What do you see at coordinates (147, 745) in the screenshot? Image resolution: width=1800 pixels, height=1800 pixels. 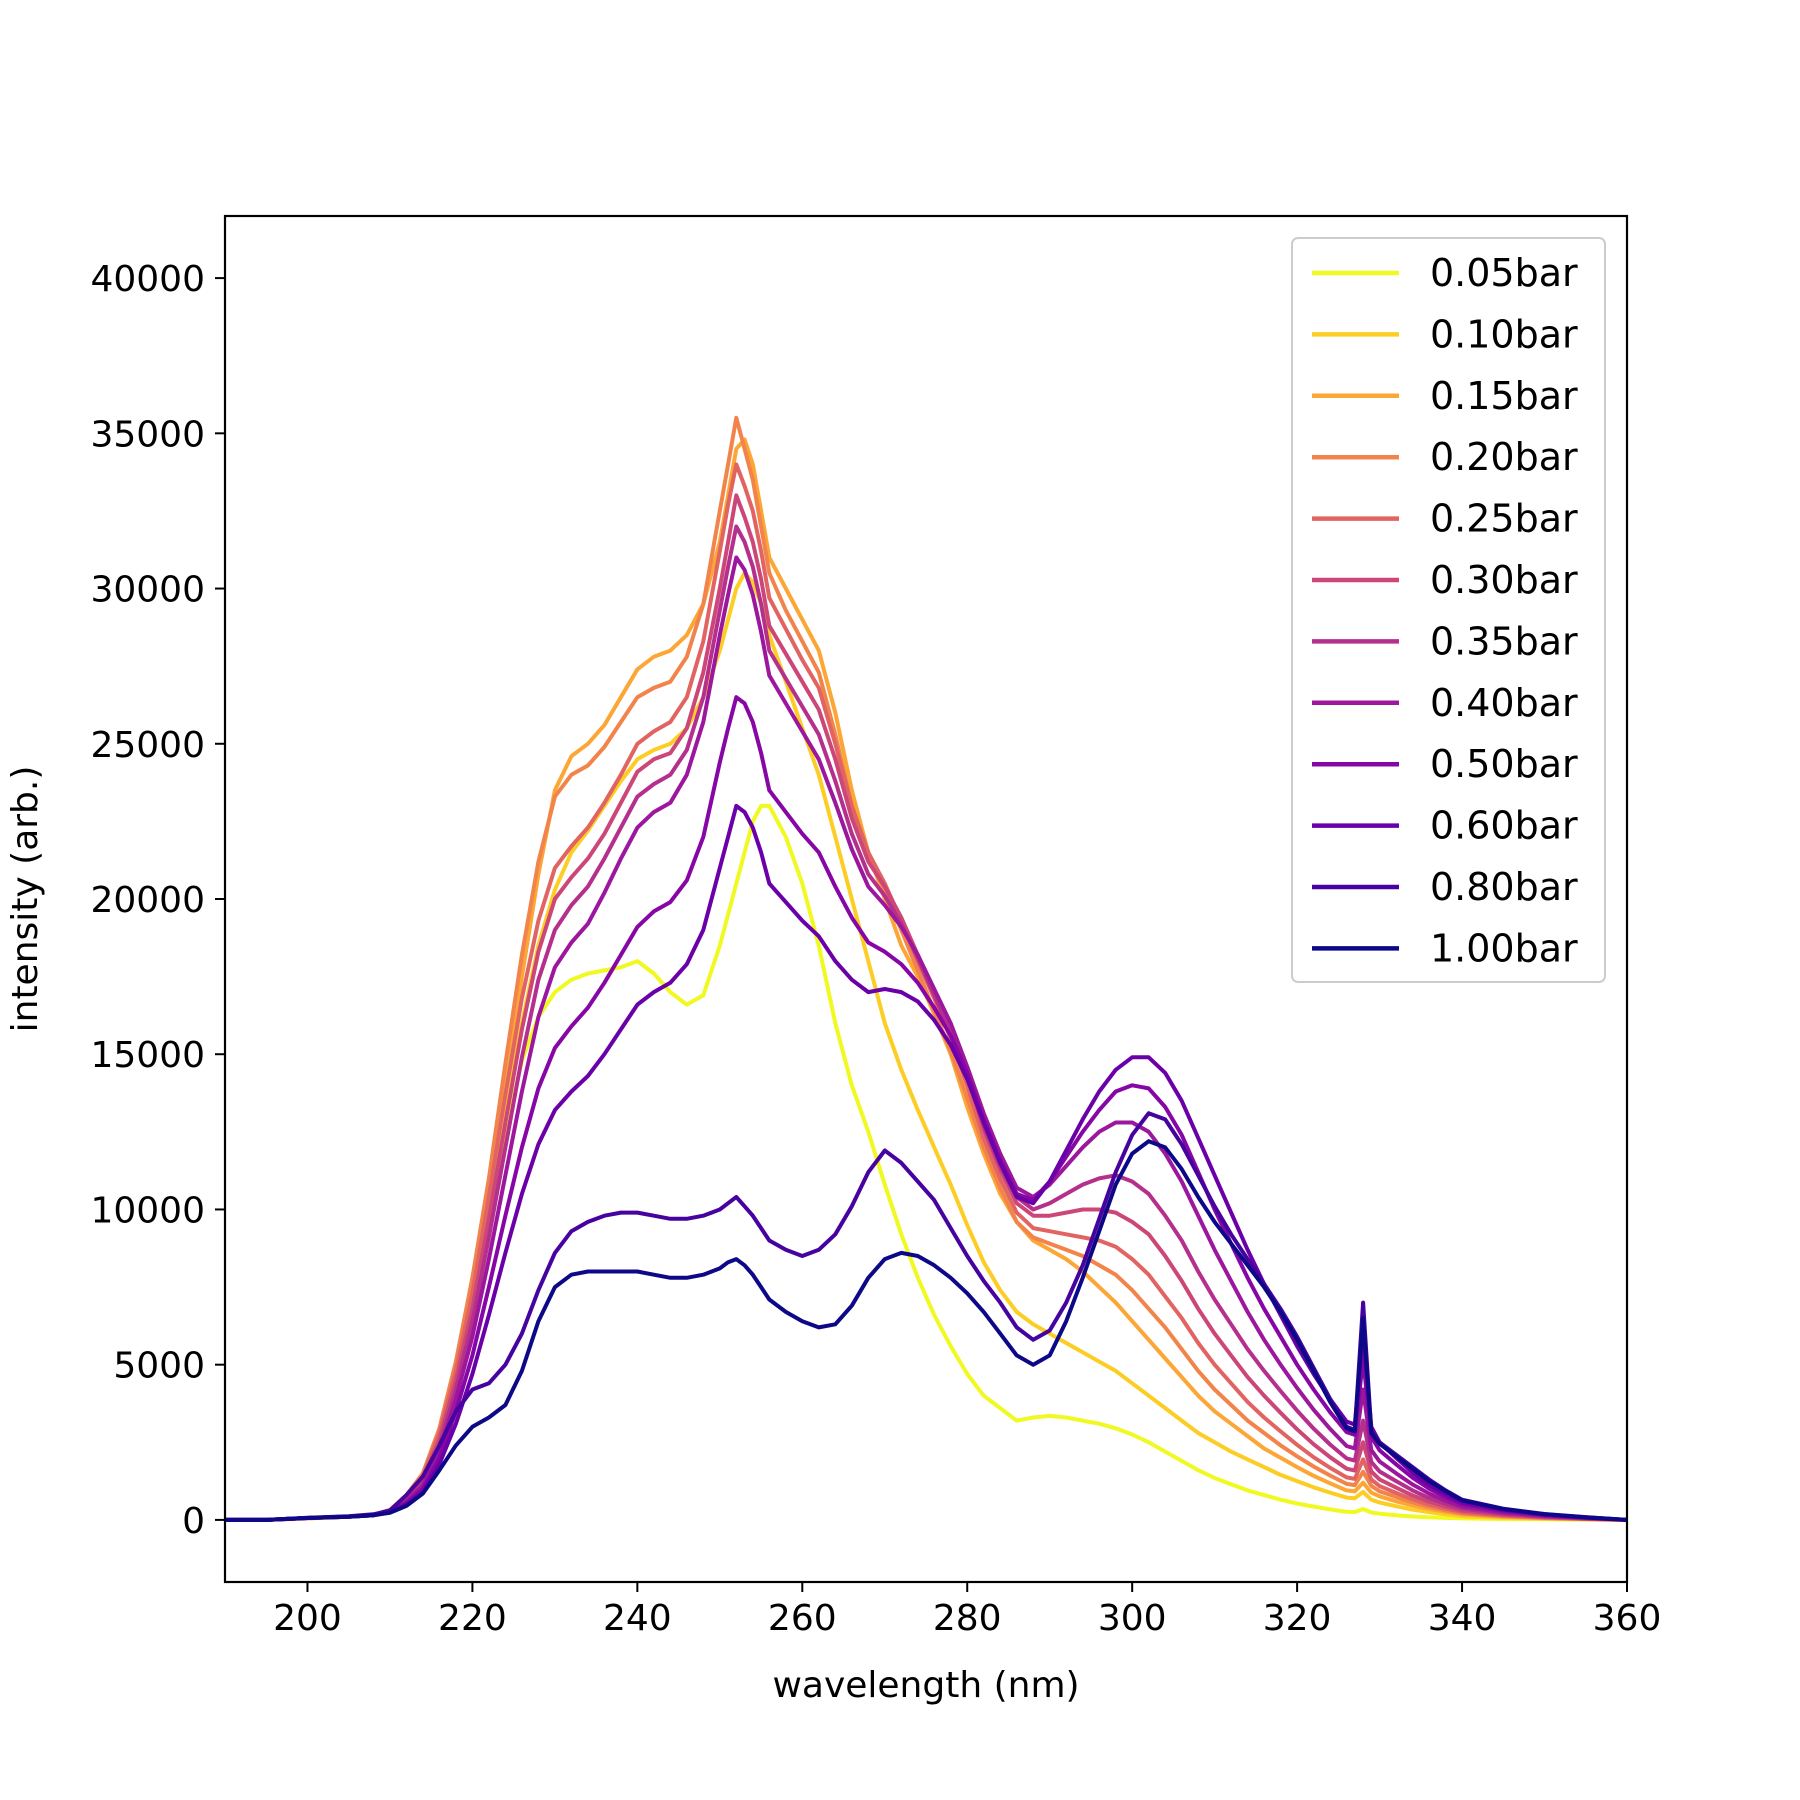 I see `y-tick-label: 25000` at bounding box center [147, 745].